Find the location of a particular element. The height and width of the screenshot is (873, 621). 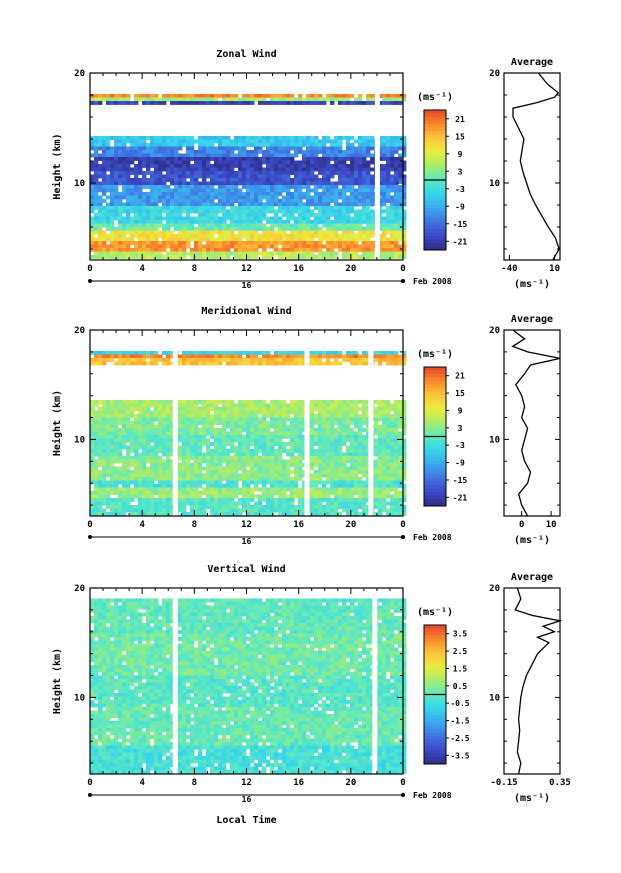

colorbar-swatch is located at coordinates (435, 213).